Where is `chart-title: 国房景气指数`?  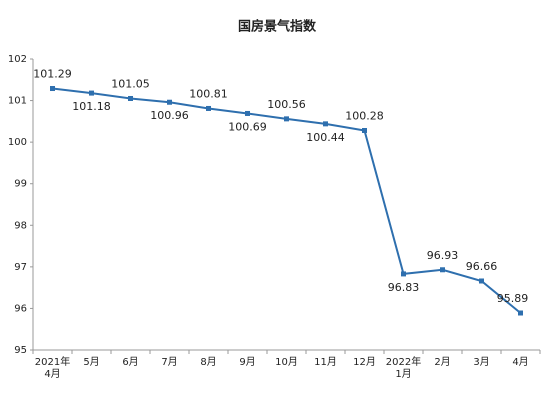
chart-title: 国房景气指数 is located at coordinates (277, 27).